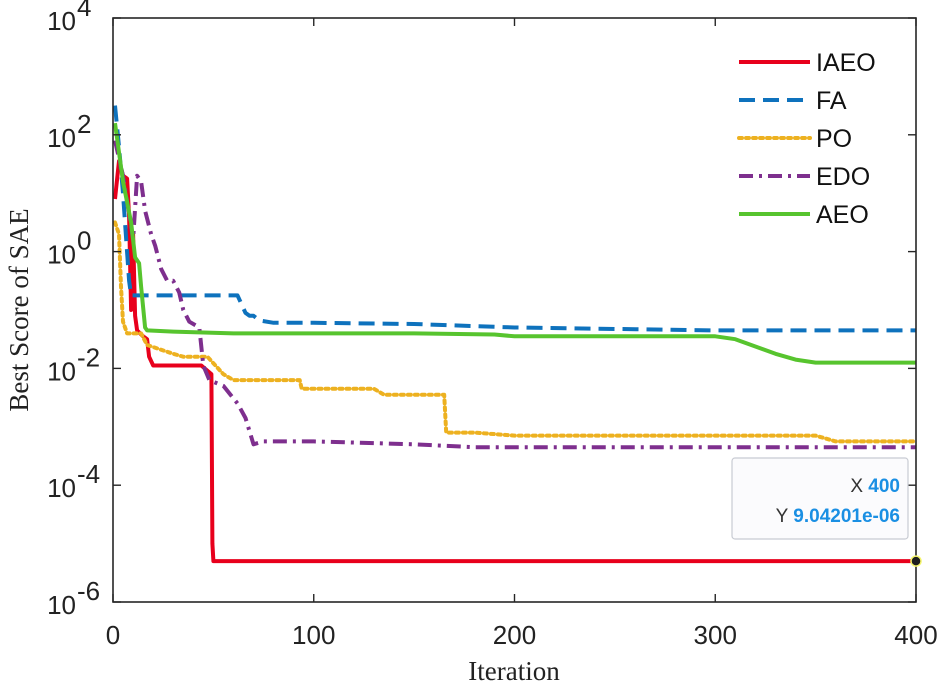 The width and height of the screenshot is (944, 688). I want to click on datatip-marker, so click(916, 561).